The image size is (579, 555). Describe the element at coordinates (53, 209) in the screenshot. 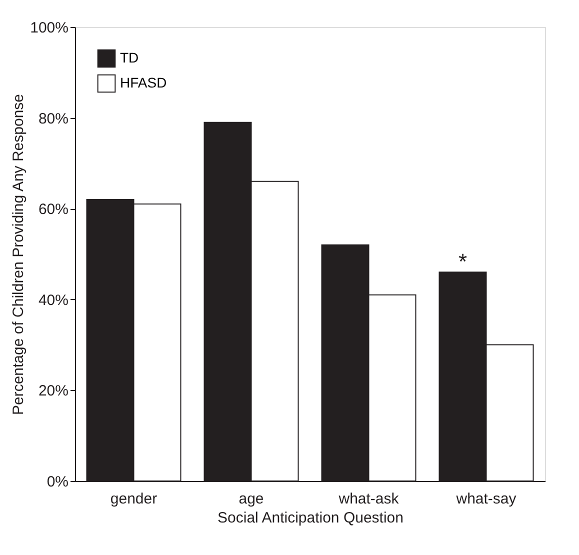

I see `y-tick-label: 60%` at that location.